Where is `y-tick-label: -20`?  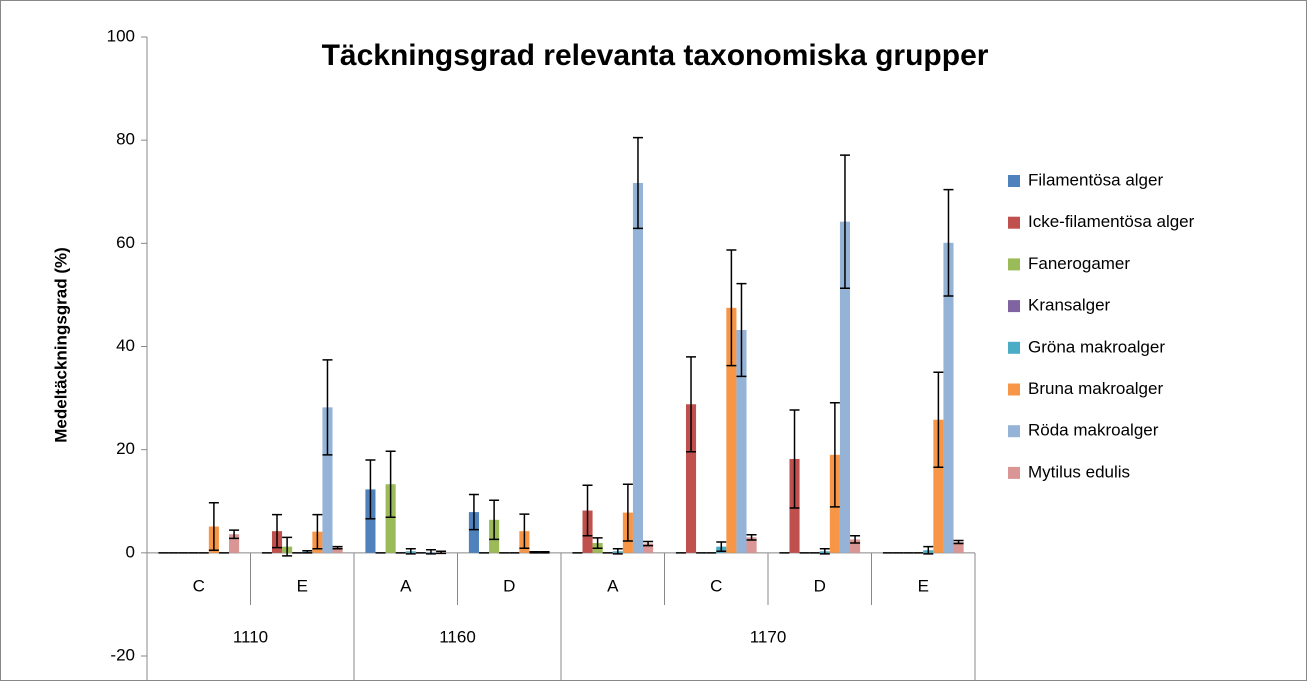
y-tick-label: -20 is located at coordinates (122, 654).